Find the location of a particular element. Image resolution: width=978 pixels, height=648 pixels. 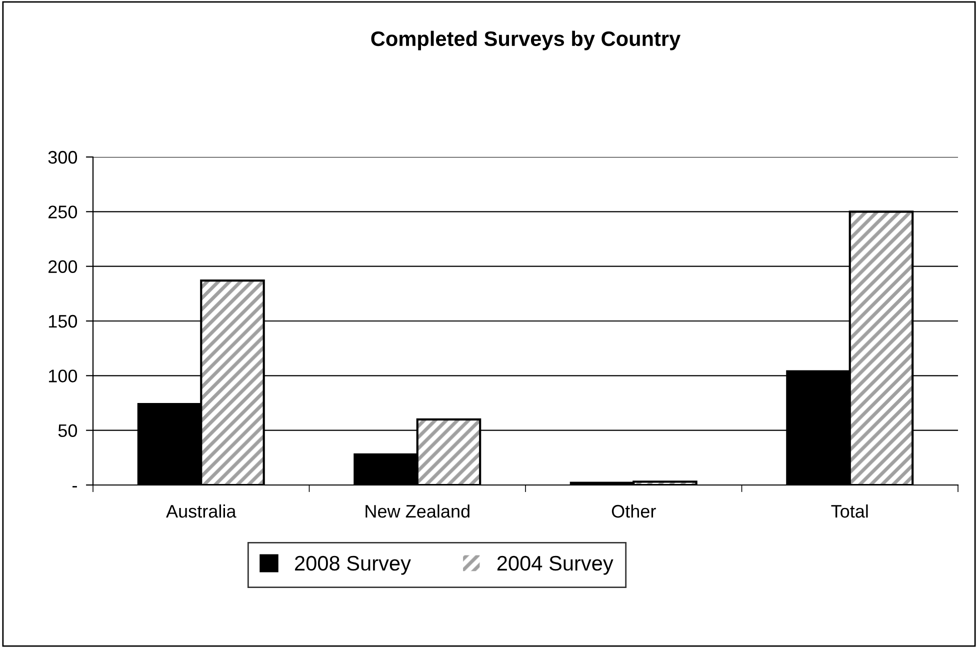

y-tick-label: 50 is located at coordinates (68, 431).